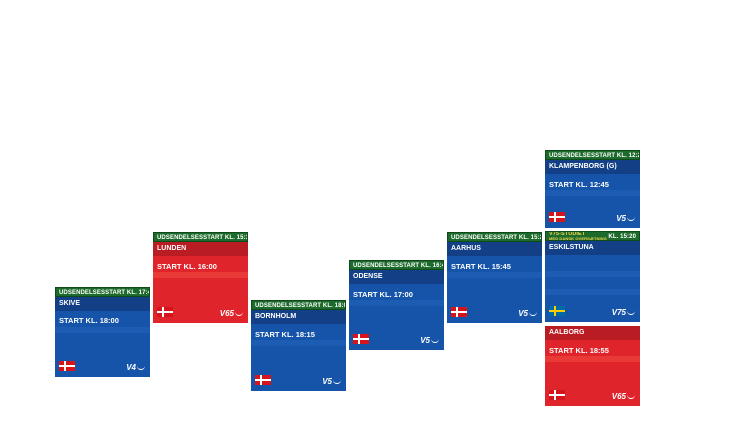 This screenshot has width=756, height=423. What do you see at coordinates (567, 234) in the screenshot?
I see `studio-label: V75-STUDIET` at bounding box center [567, 234].